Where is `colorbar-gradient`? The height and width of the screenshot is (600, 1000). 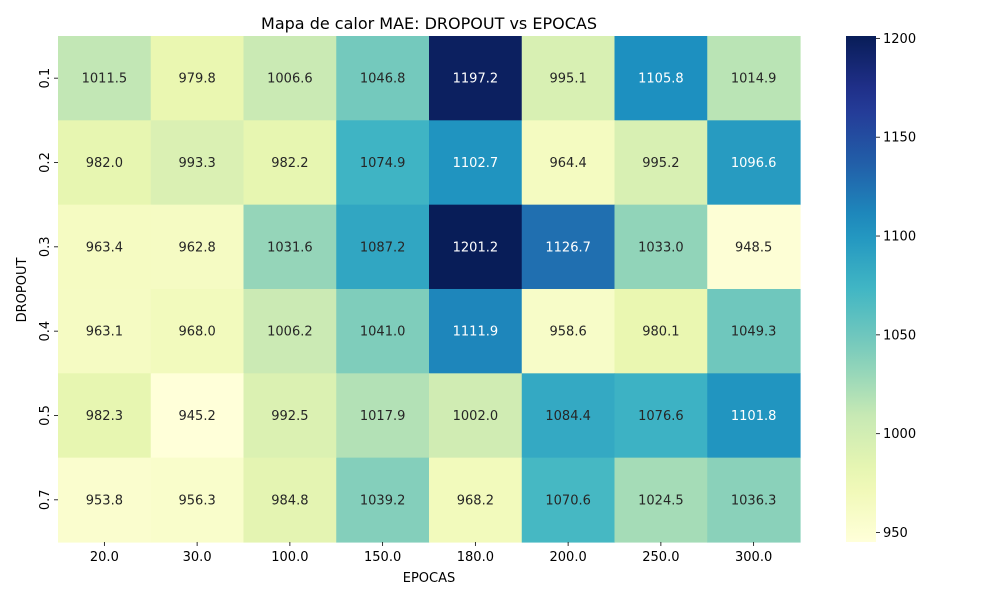
colorbar-gradient is located at coordinates (861, 289).